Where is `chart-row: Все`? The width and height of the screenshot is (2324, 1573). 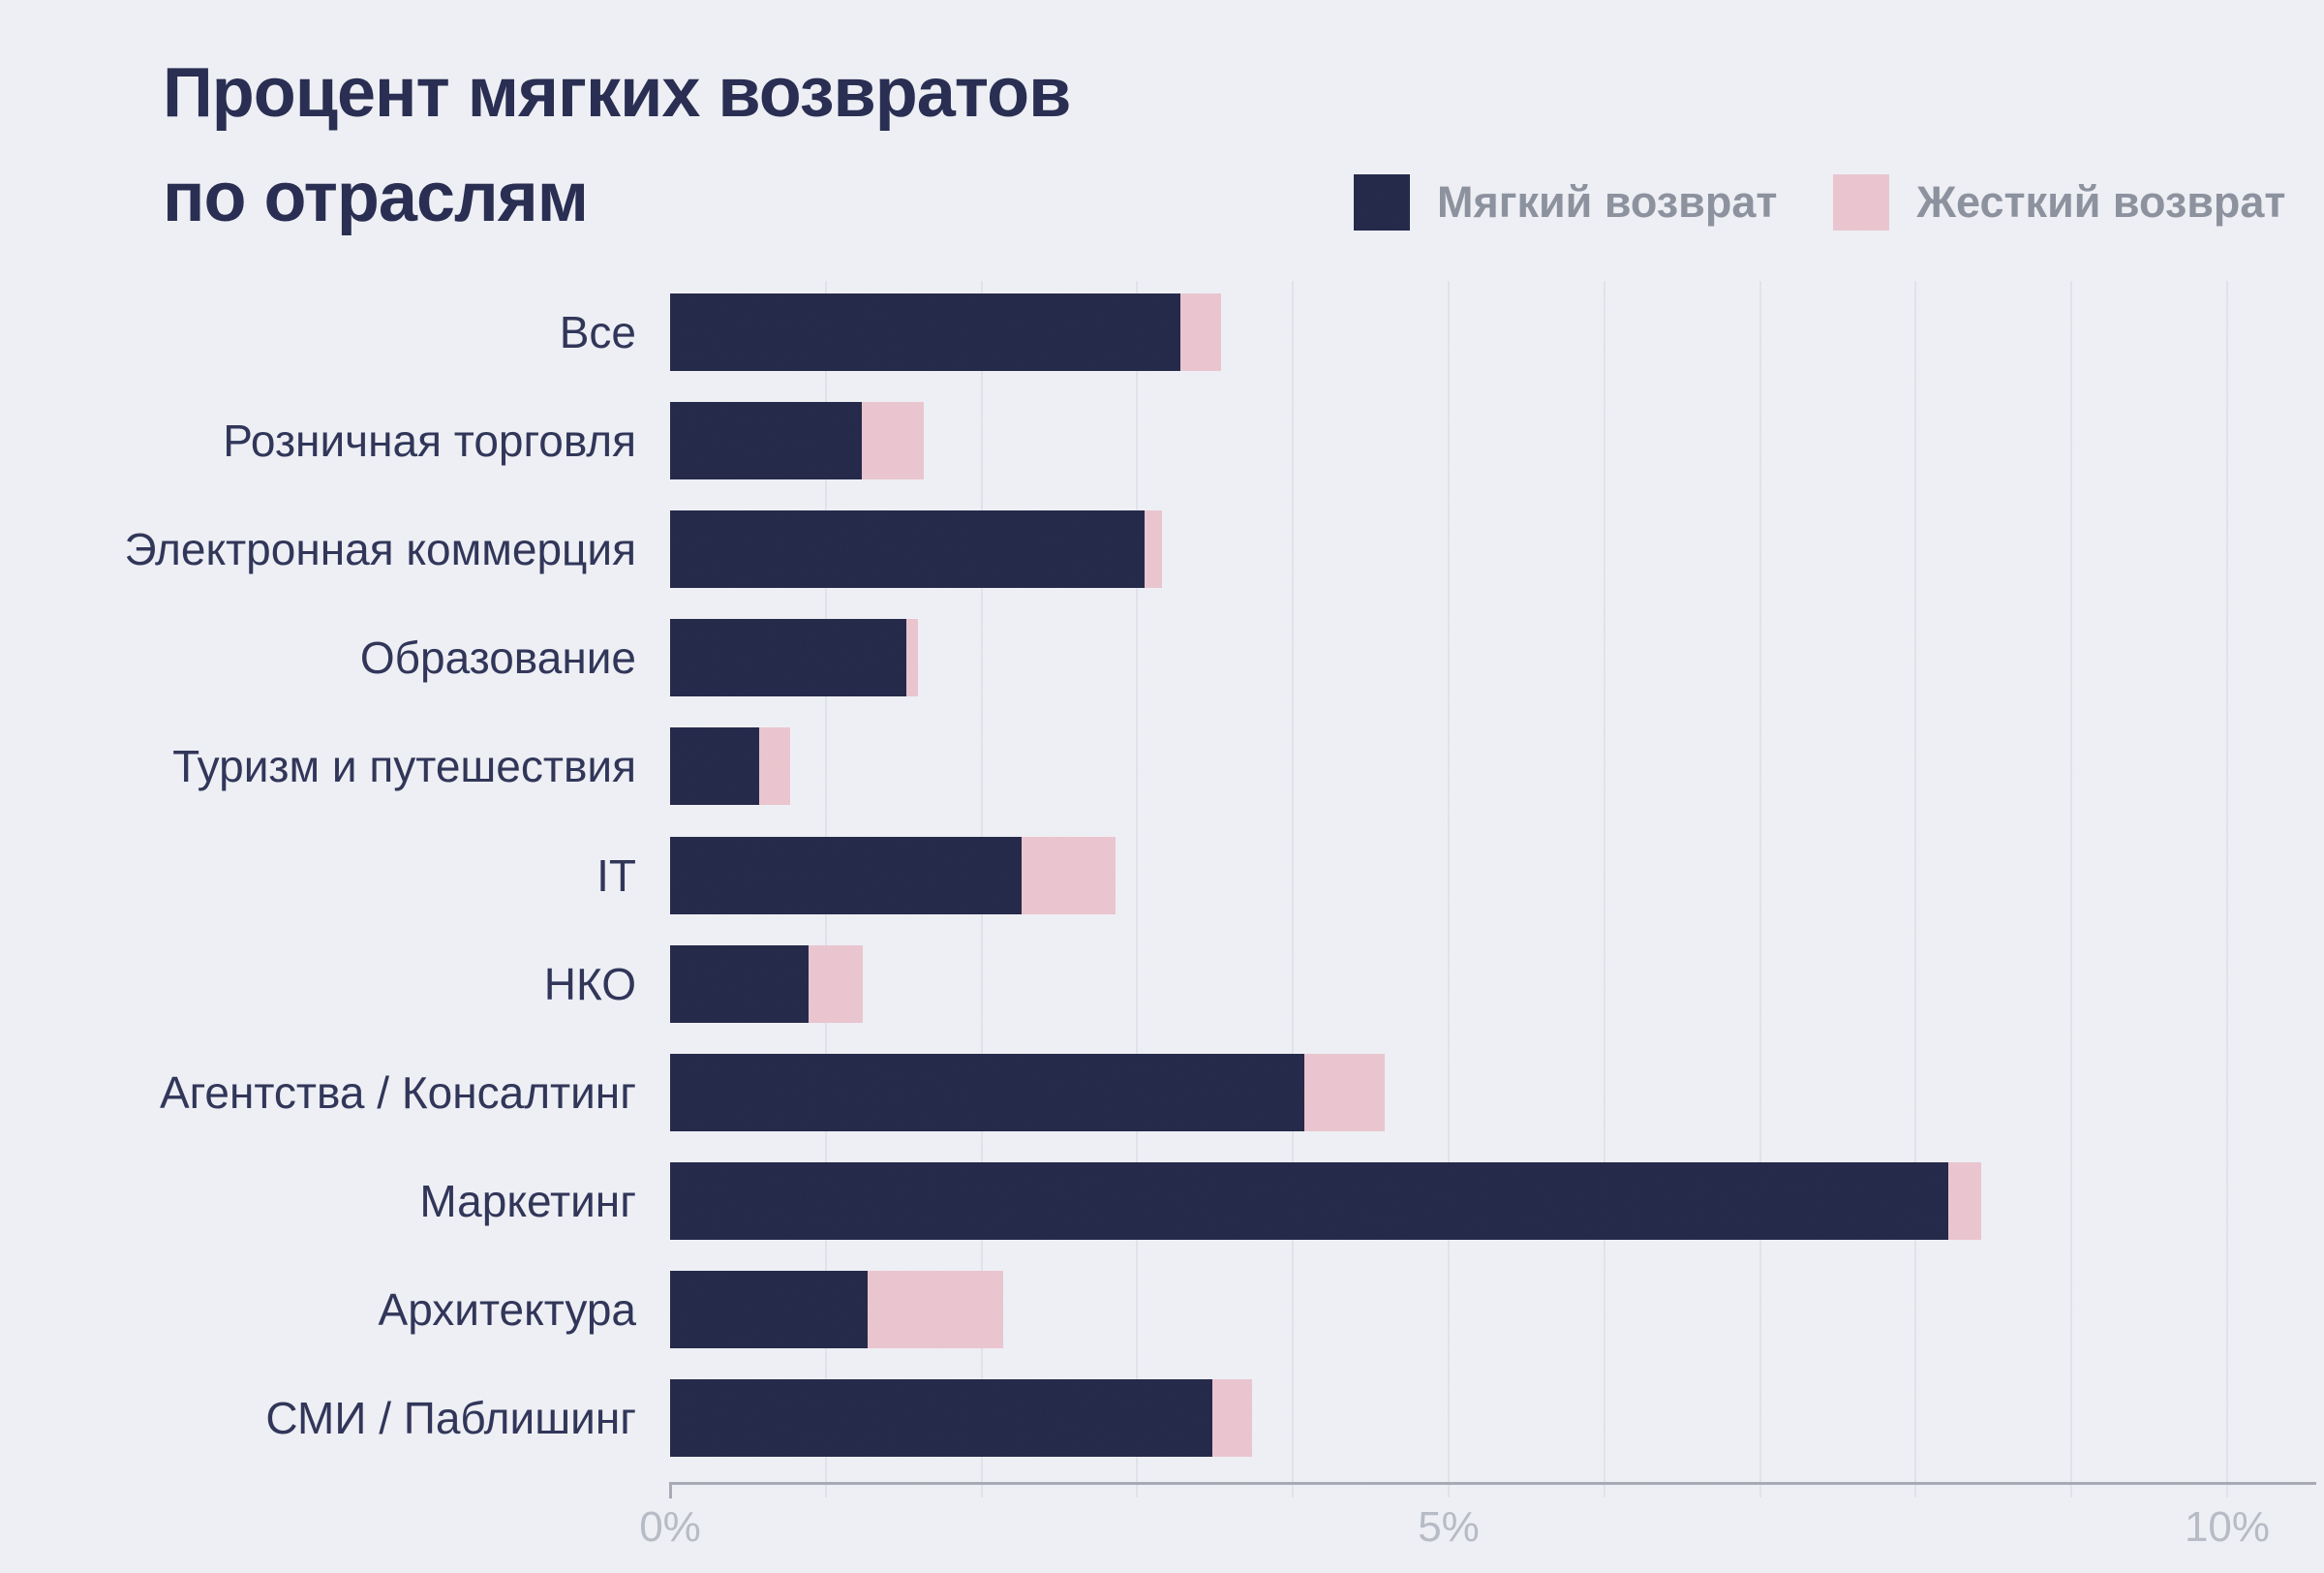 chart-row: Все is located at coordinates (1162, 332).